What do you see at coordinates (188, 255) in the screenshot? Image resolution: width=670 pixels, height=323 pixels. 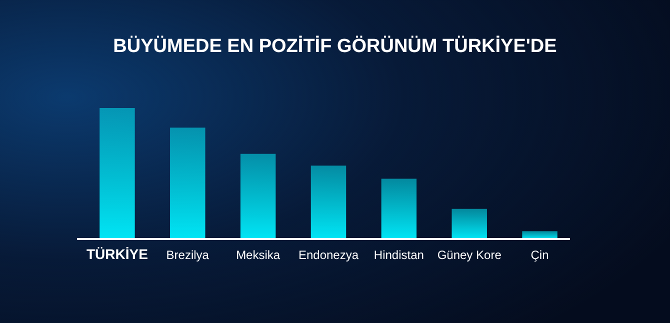 I see `x-tick-label: Brezilya` at bounding box center [188, 255].